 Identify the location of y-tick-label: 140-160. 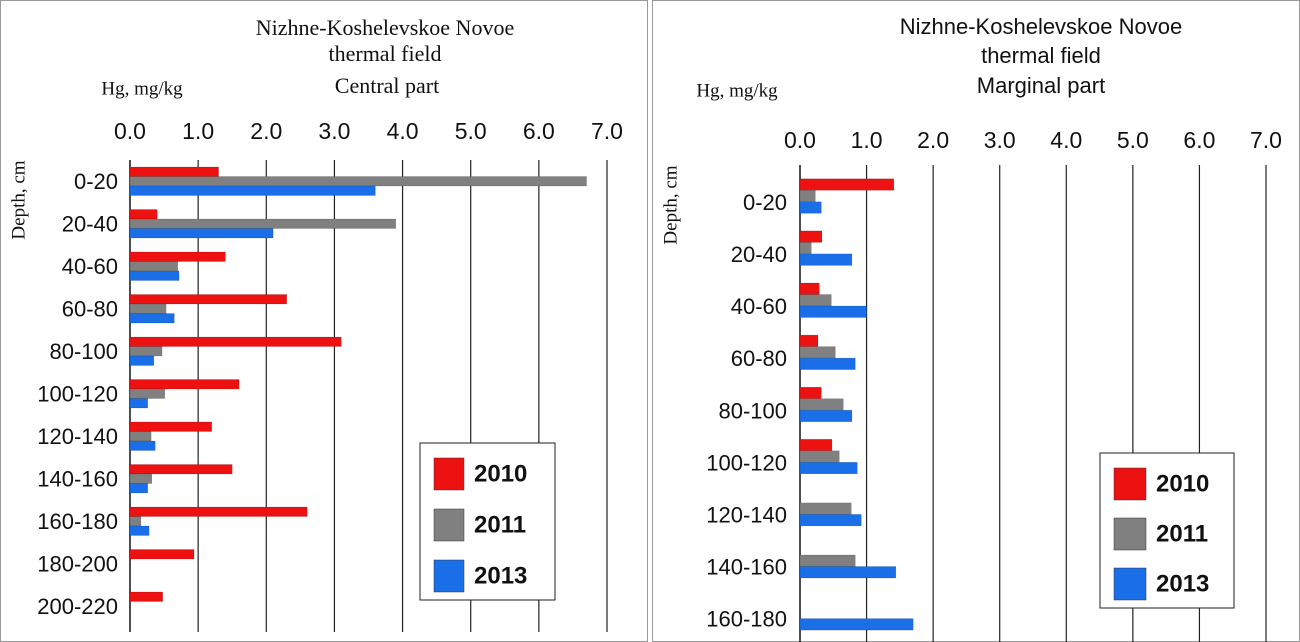
(77, 479).